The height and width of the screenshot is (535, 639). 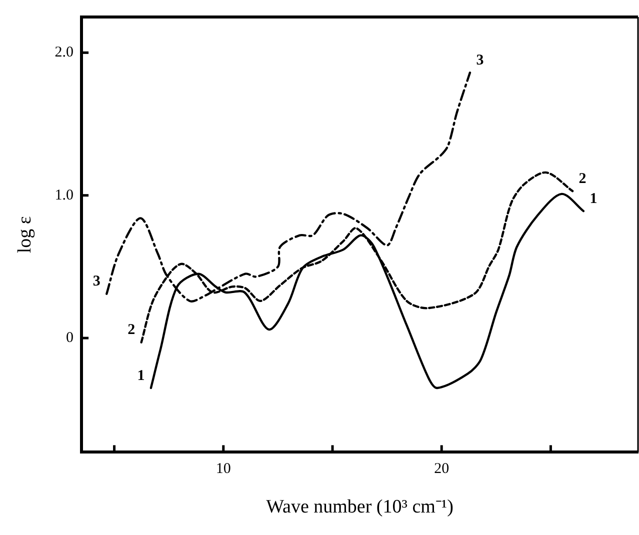 I want to click on x-tick-label: 10, so click(x=223, y=469).